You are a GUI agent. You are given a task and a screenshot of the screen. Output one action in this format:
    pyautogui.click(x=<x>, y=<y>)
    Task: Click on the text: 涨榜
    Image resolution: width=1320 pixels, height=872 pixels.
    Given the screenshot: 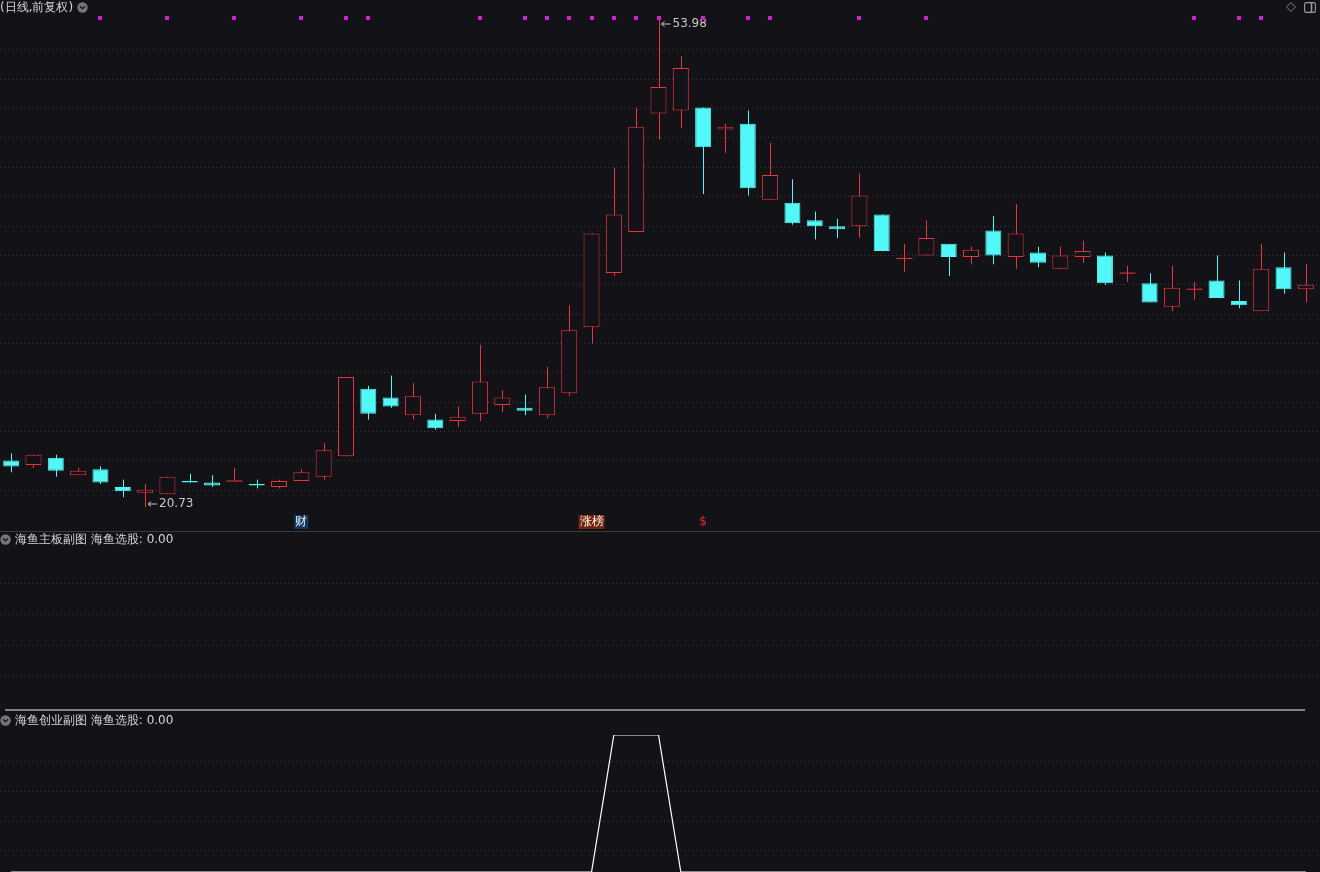 What is the action you would take?
    pyautogui.click(x=591, y=521)
    